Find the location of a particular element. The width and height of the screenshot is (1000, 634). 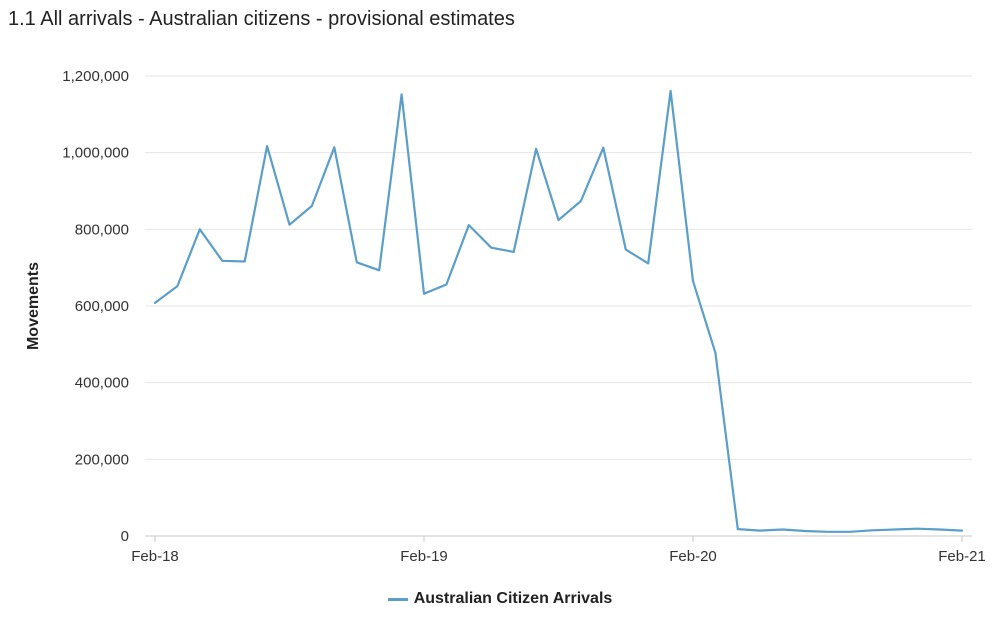

x-tick-label: Feb-18 is located at coordinates (155, 556).